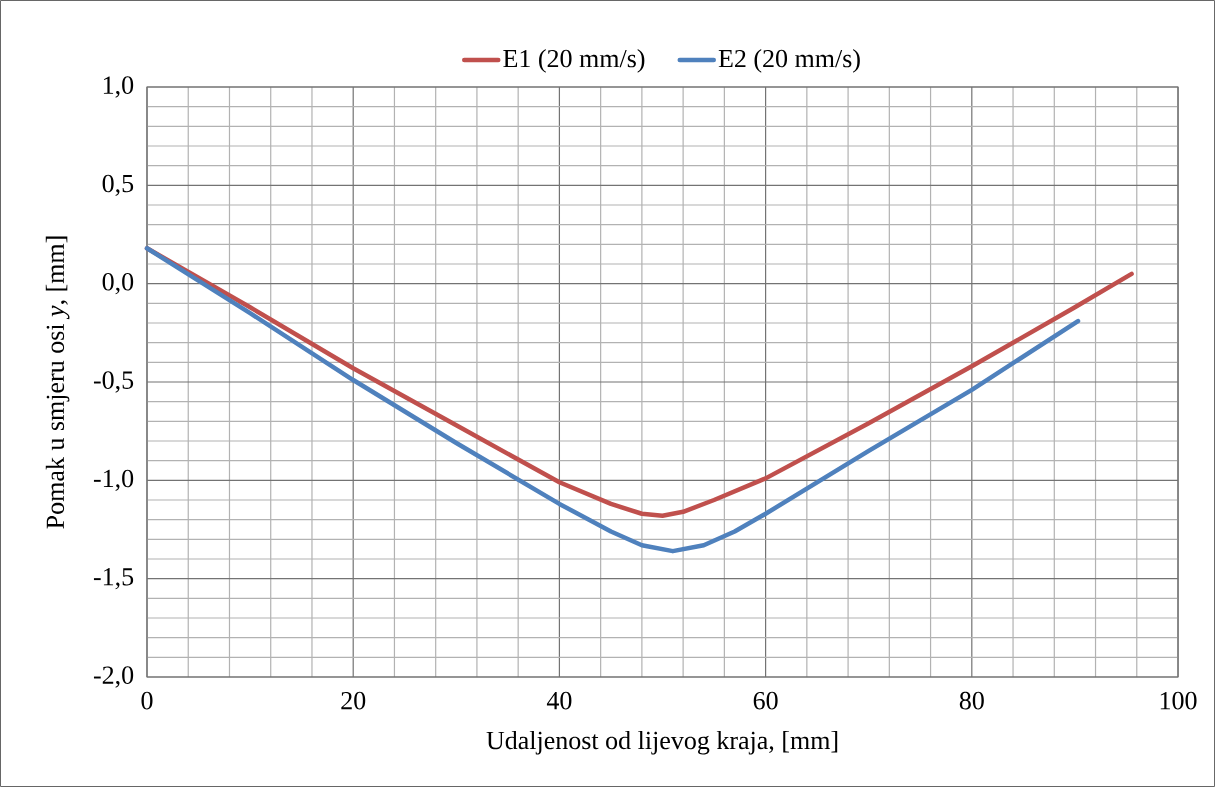 The width and height of the screenshot is (1215, 787). I want to click on x-tick-label: 100, so click(1178, 700).